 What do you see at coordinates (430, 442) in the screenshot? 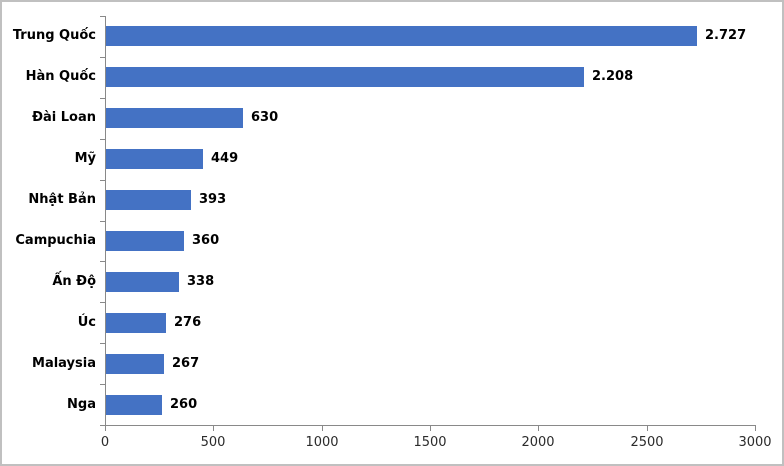
I see `x-axis-tick-label: 1500` at bounding box center [430, 442].